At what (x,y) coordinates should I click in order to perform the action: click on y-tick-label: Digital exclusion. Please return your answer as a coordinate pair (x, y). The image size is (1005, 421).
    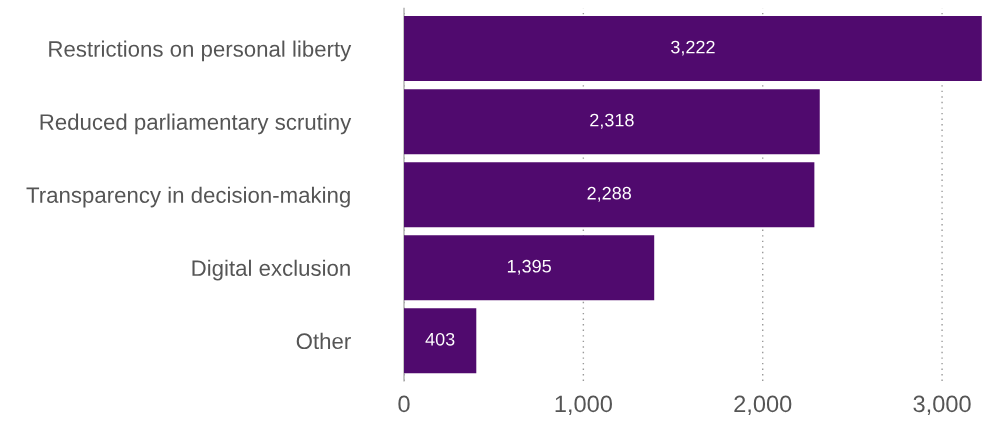
    Looking at the image, I should click on (271, 270).